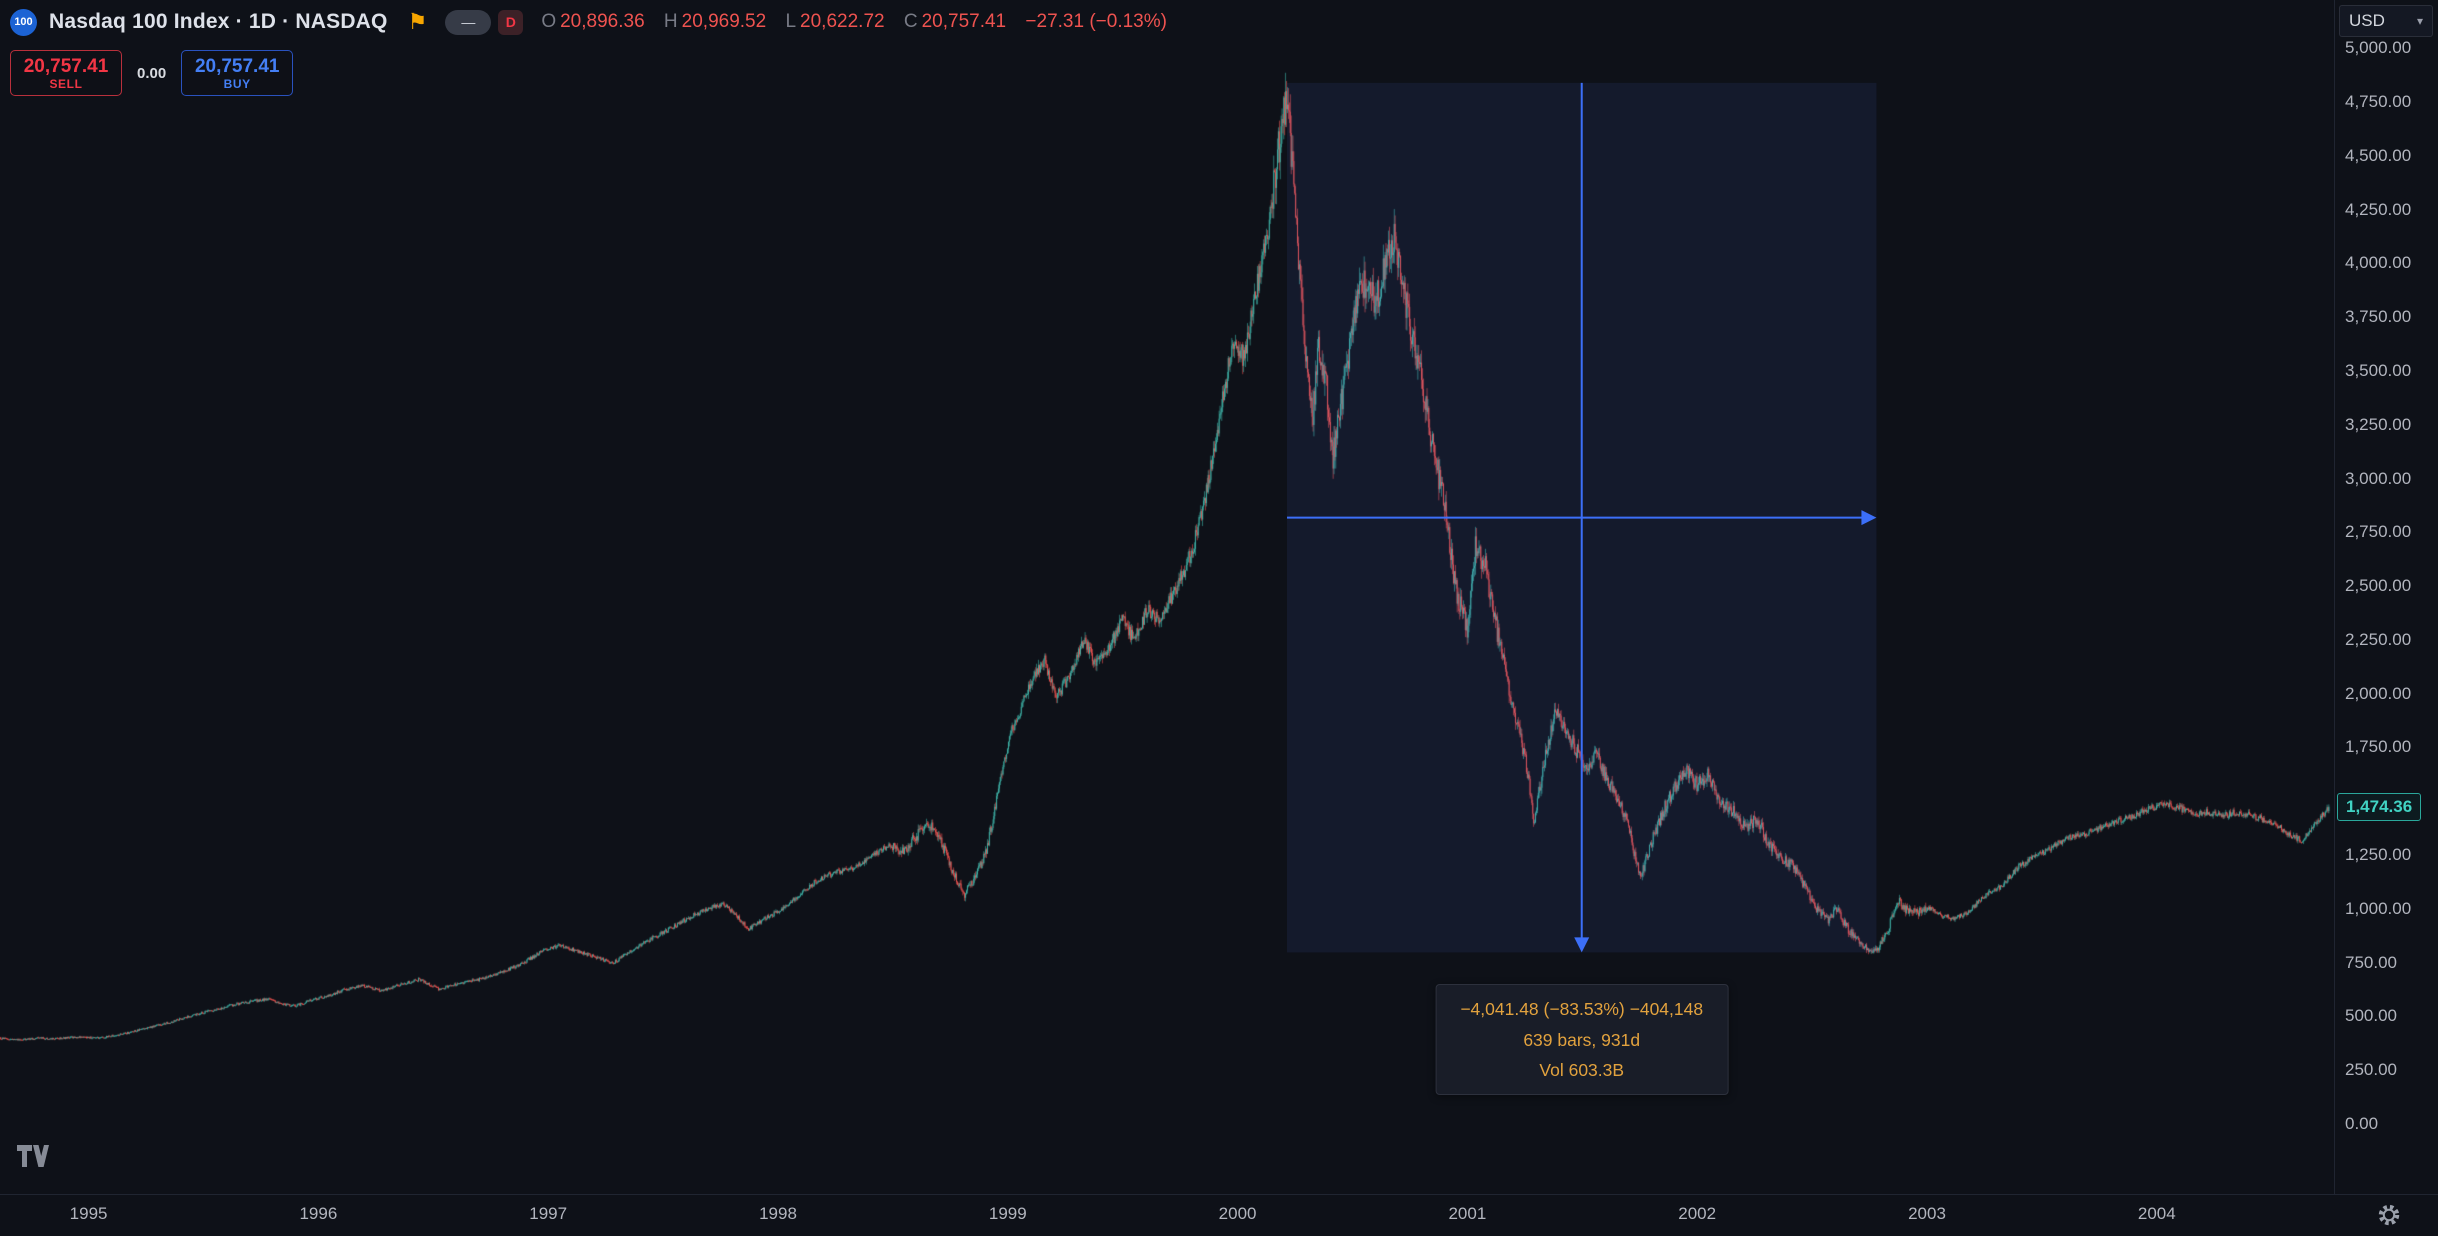  I want to click on price-tick: 4,750.00, so click(2378, 101).